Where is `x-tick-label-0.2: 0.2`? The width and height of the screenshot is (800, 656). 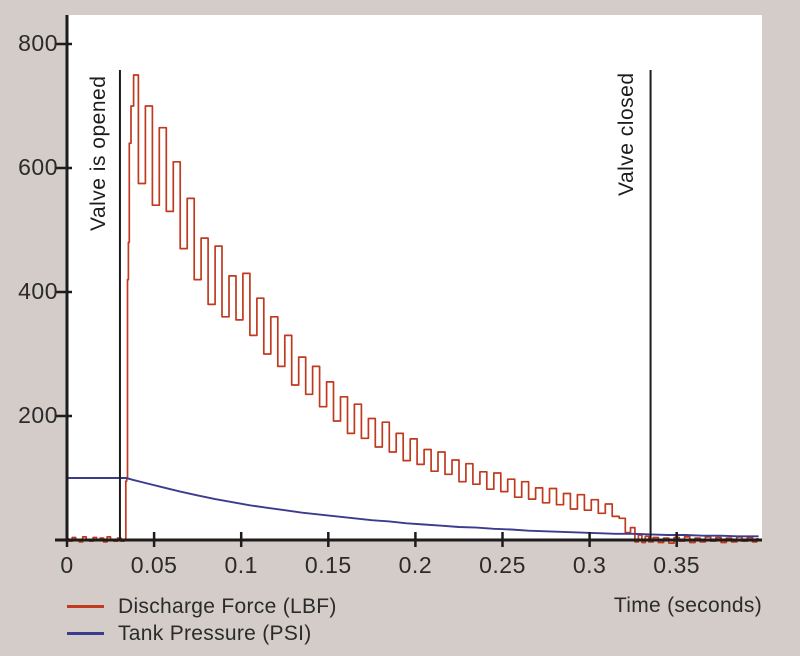 x-tick-label-0.2: 0.2 is located at coordinates (415, 565).